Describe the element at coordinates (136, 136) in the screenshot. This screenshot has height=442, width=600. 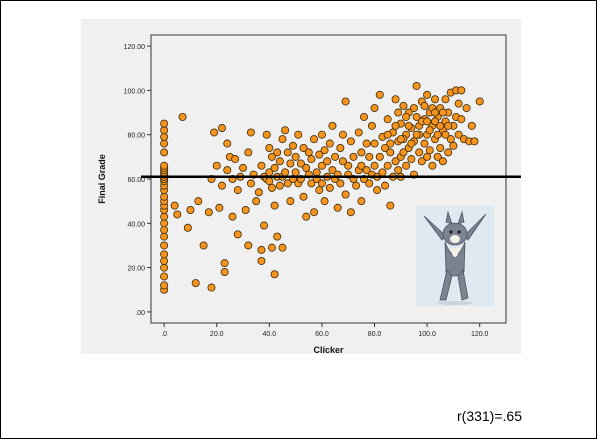
I see `y-tick-label: 80.00` at that location.